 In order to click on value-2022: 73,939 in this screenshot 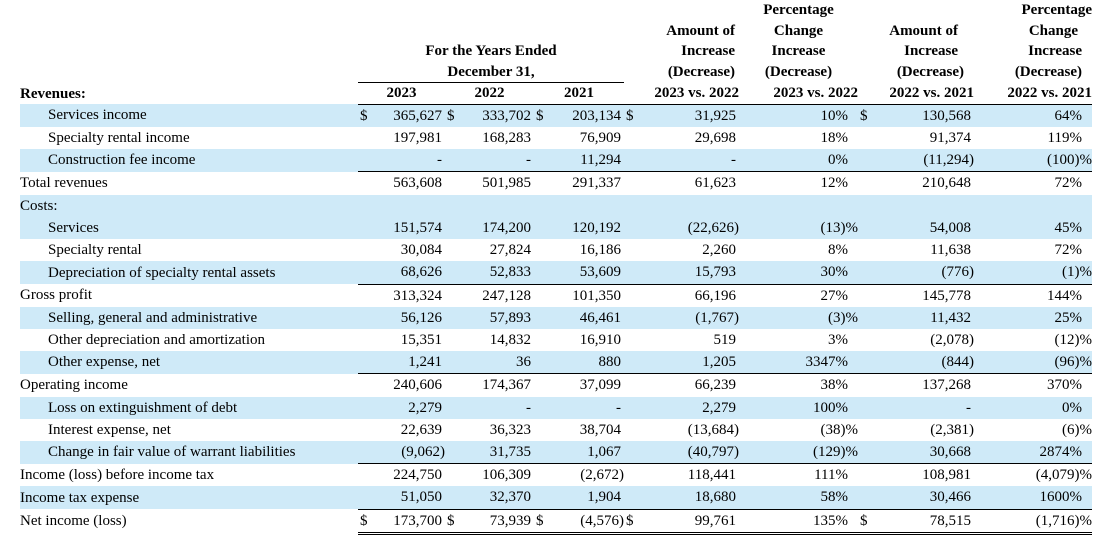, I will do `click(497, 522)`.